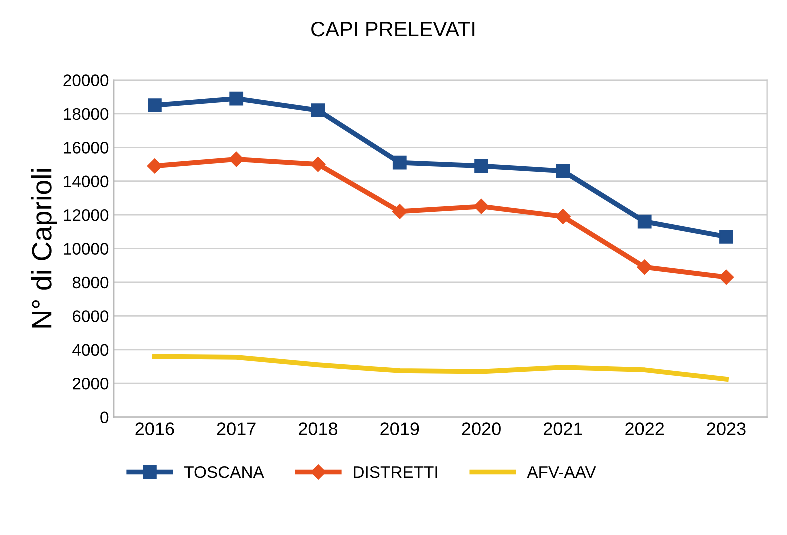 This screenshot has width=787, height=535. What do you see at coordinates (155, 429) in the screenshot?
I see `x-tick-label: 2016` at bounding box center [155, 429].